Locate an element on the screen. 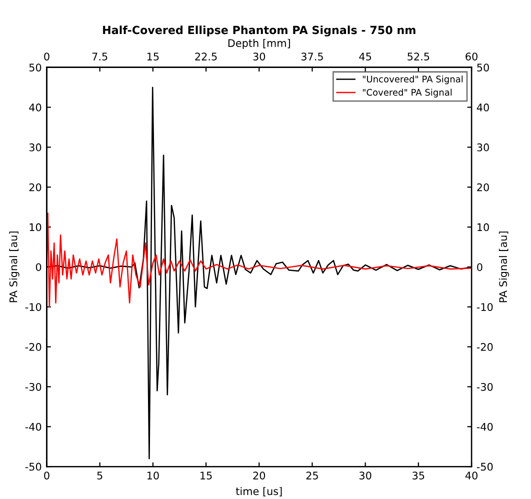 This screenshot has height=499, width=531. y-tick-label: 30 is located at coordinates (35, 147).